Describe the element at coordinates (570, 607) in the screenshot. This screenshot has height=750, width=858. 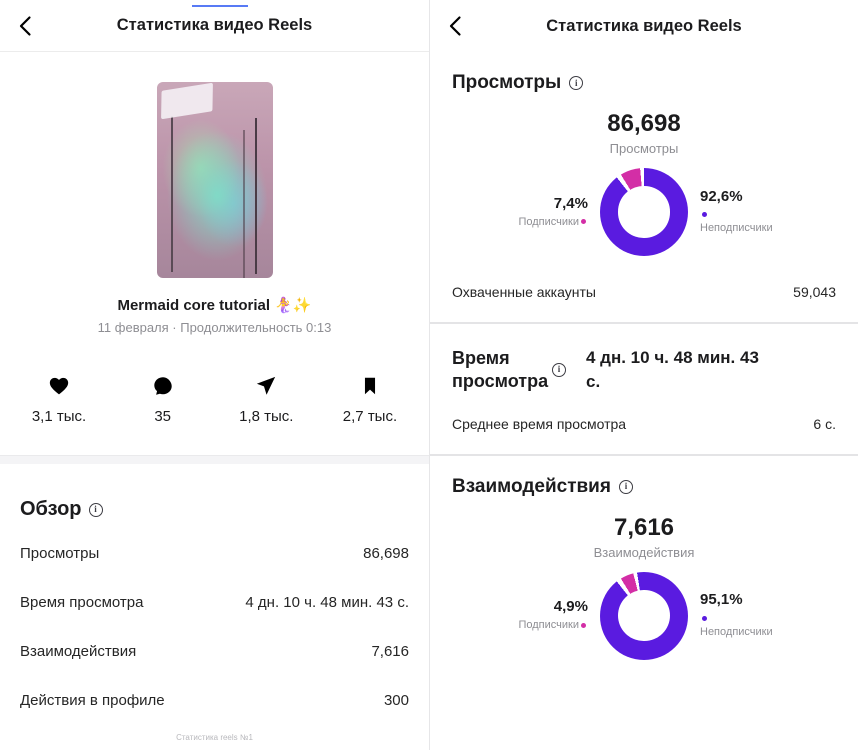
I see `followers-pct: 4,9%` at that location.